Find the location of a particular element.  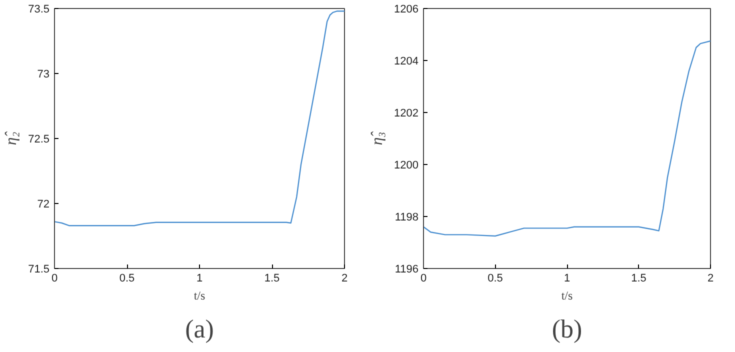

y-tick-label: 1206 is located at coordinates (406, 10).